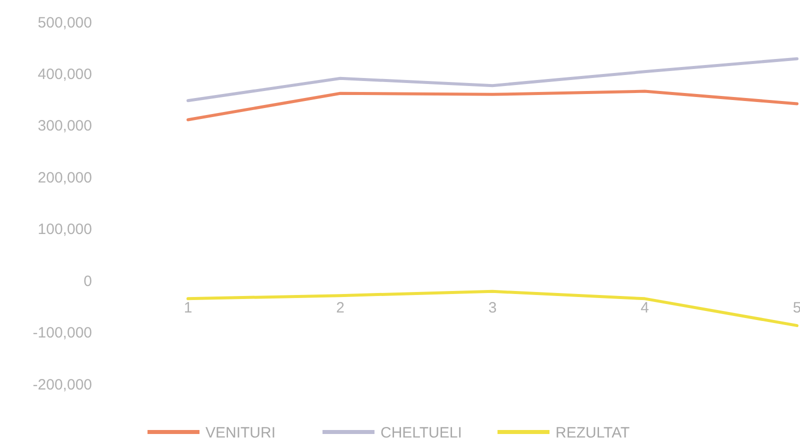  I want to click on y-tick-label: 500,000, so click(65, 23).